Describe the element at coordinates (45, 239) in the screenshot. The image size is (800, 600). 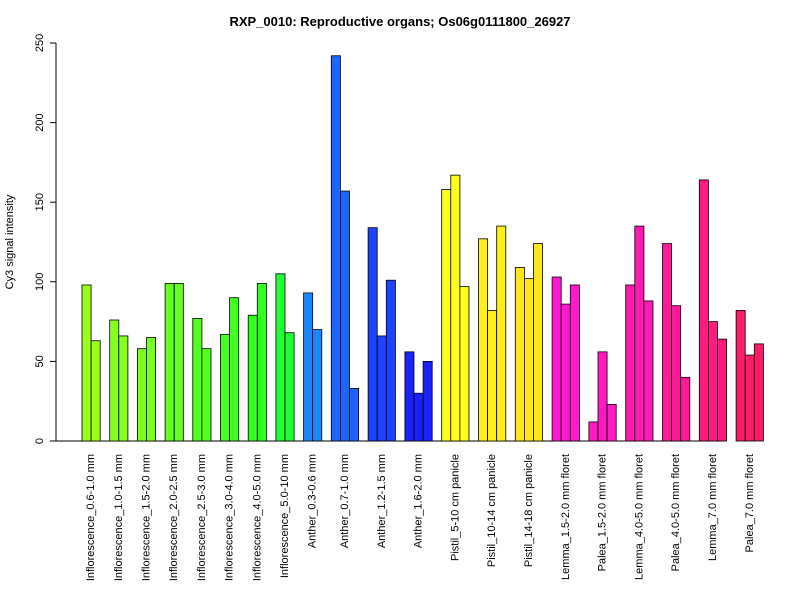
I see `y-axis: 0 50 100 150 200 250` at that location.